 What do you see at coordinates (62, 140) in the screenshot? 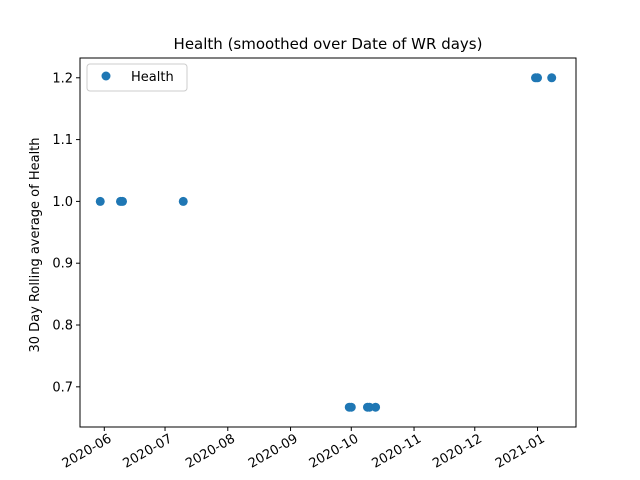
I see `y-tick-label: 1.1` at bounding box center [62, 140].